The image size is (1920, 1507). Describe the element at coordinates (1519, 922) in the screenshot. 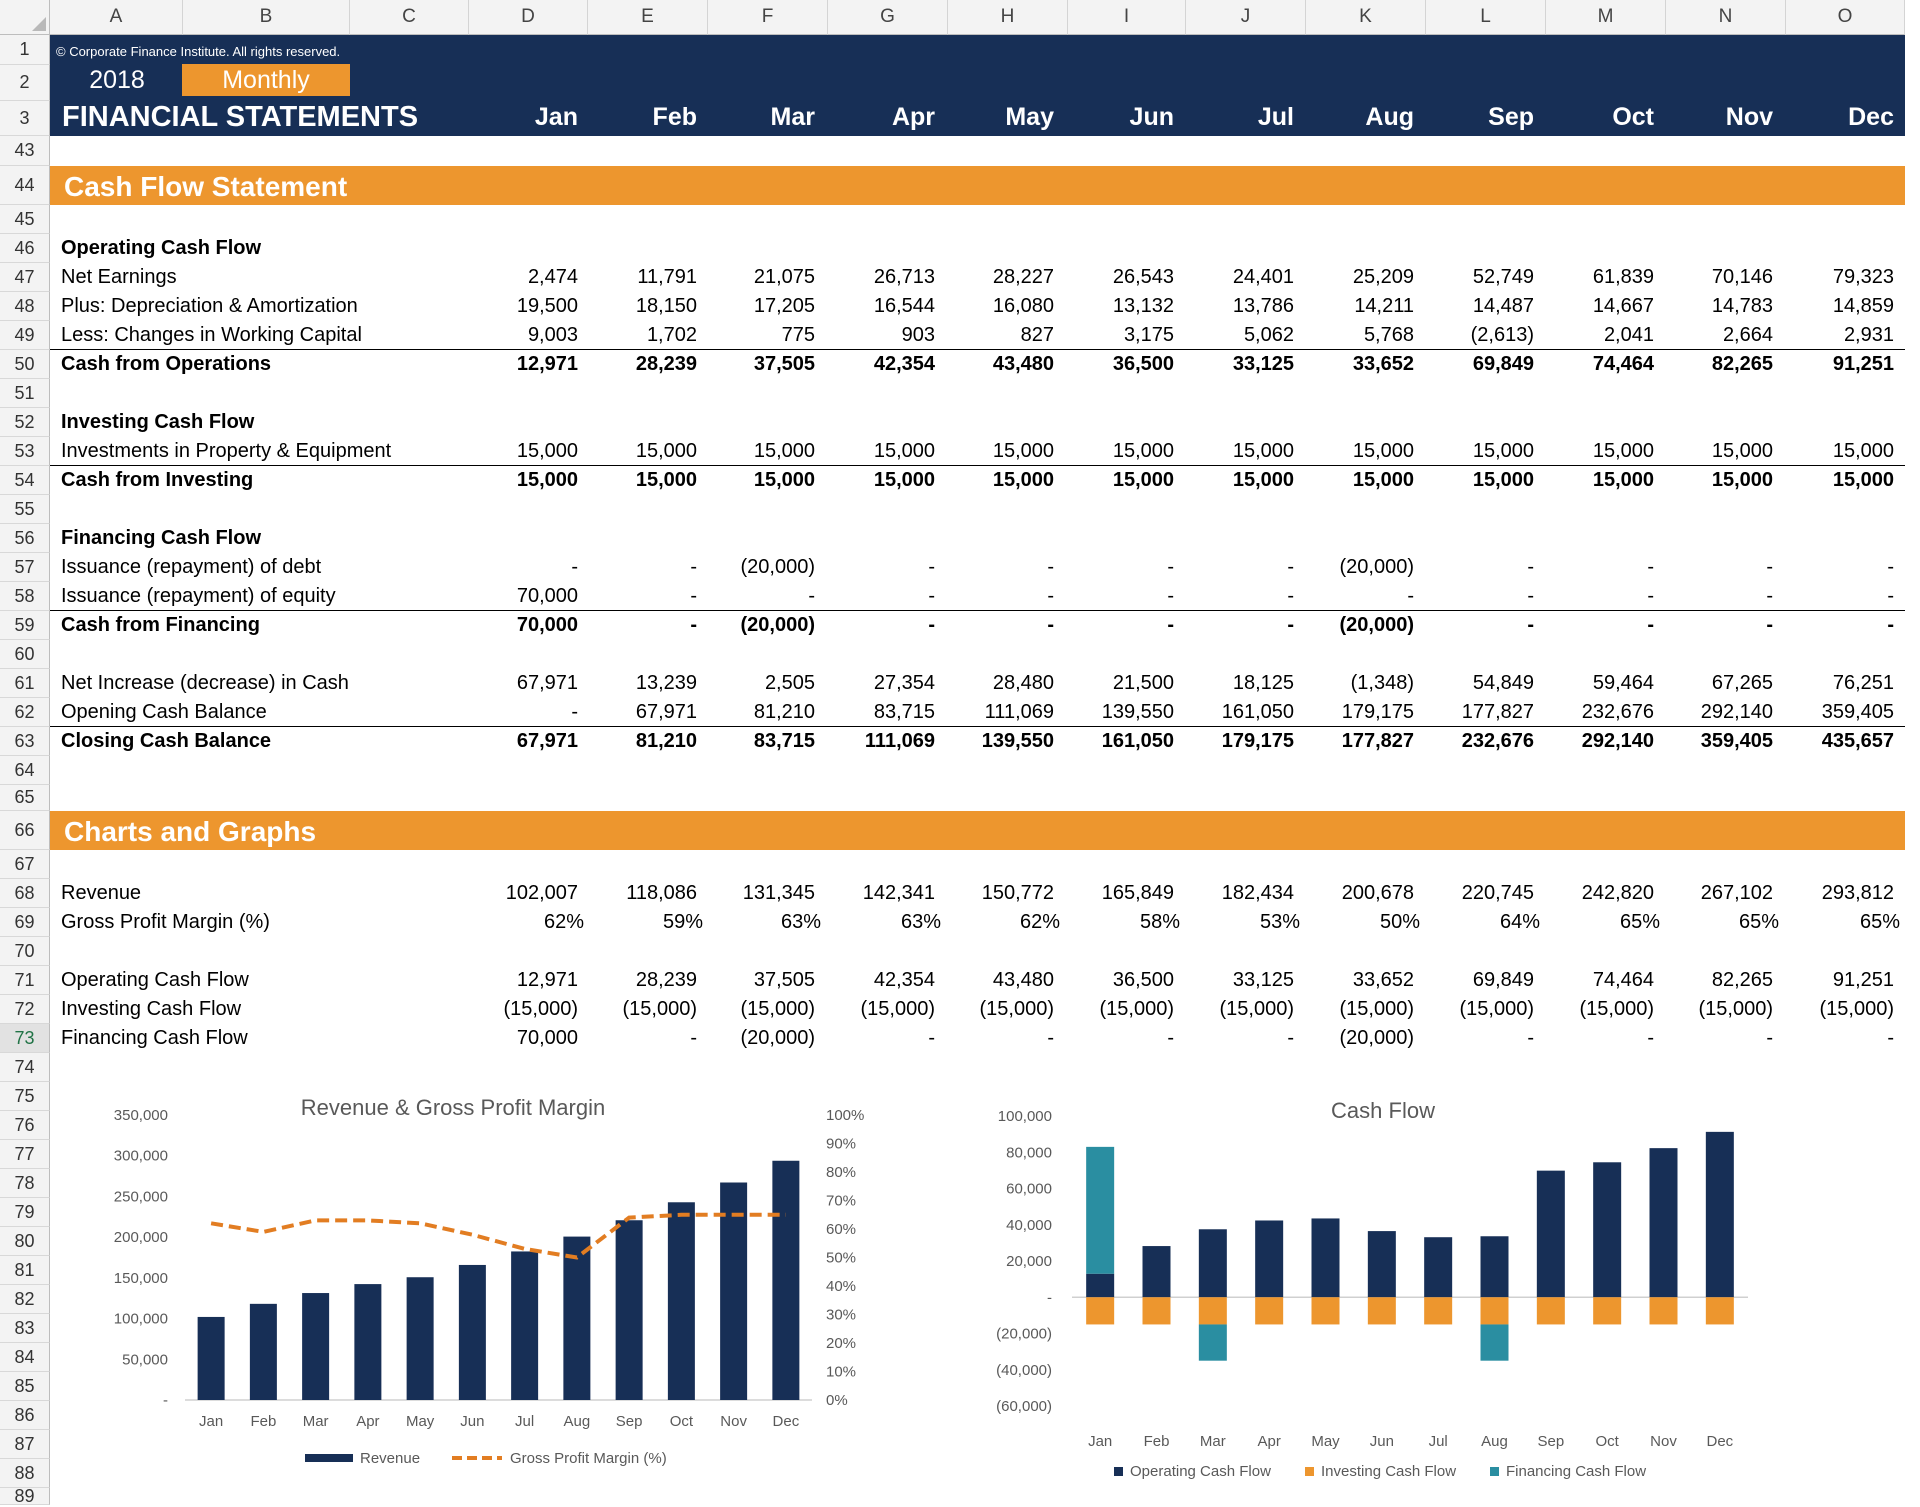

I see `value-cell: 64%` at that location.